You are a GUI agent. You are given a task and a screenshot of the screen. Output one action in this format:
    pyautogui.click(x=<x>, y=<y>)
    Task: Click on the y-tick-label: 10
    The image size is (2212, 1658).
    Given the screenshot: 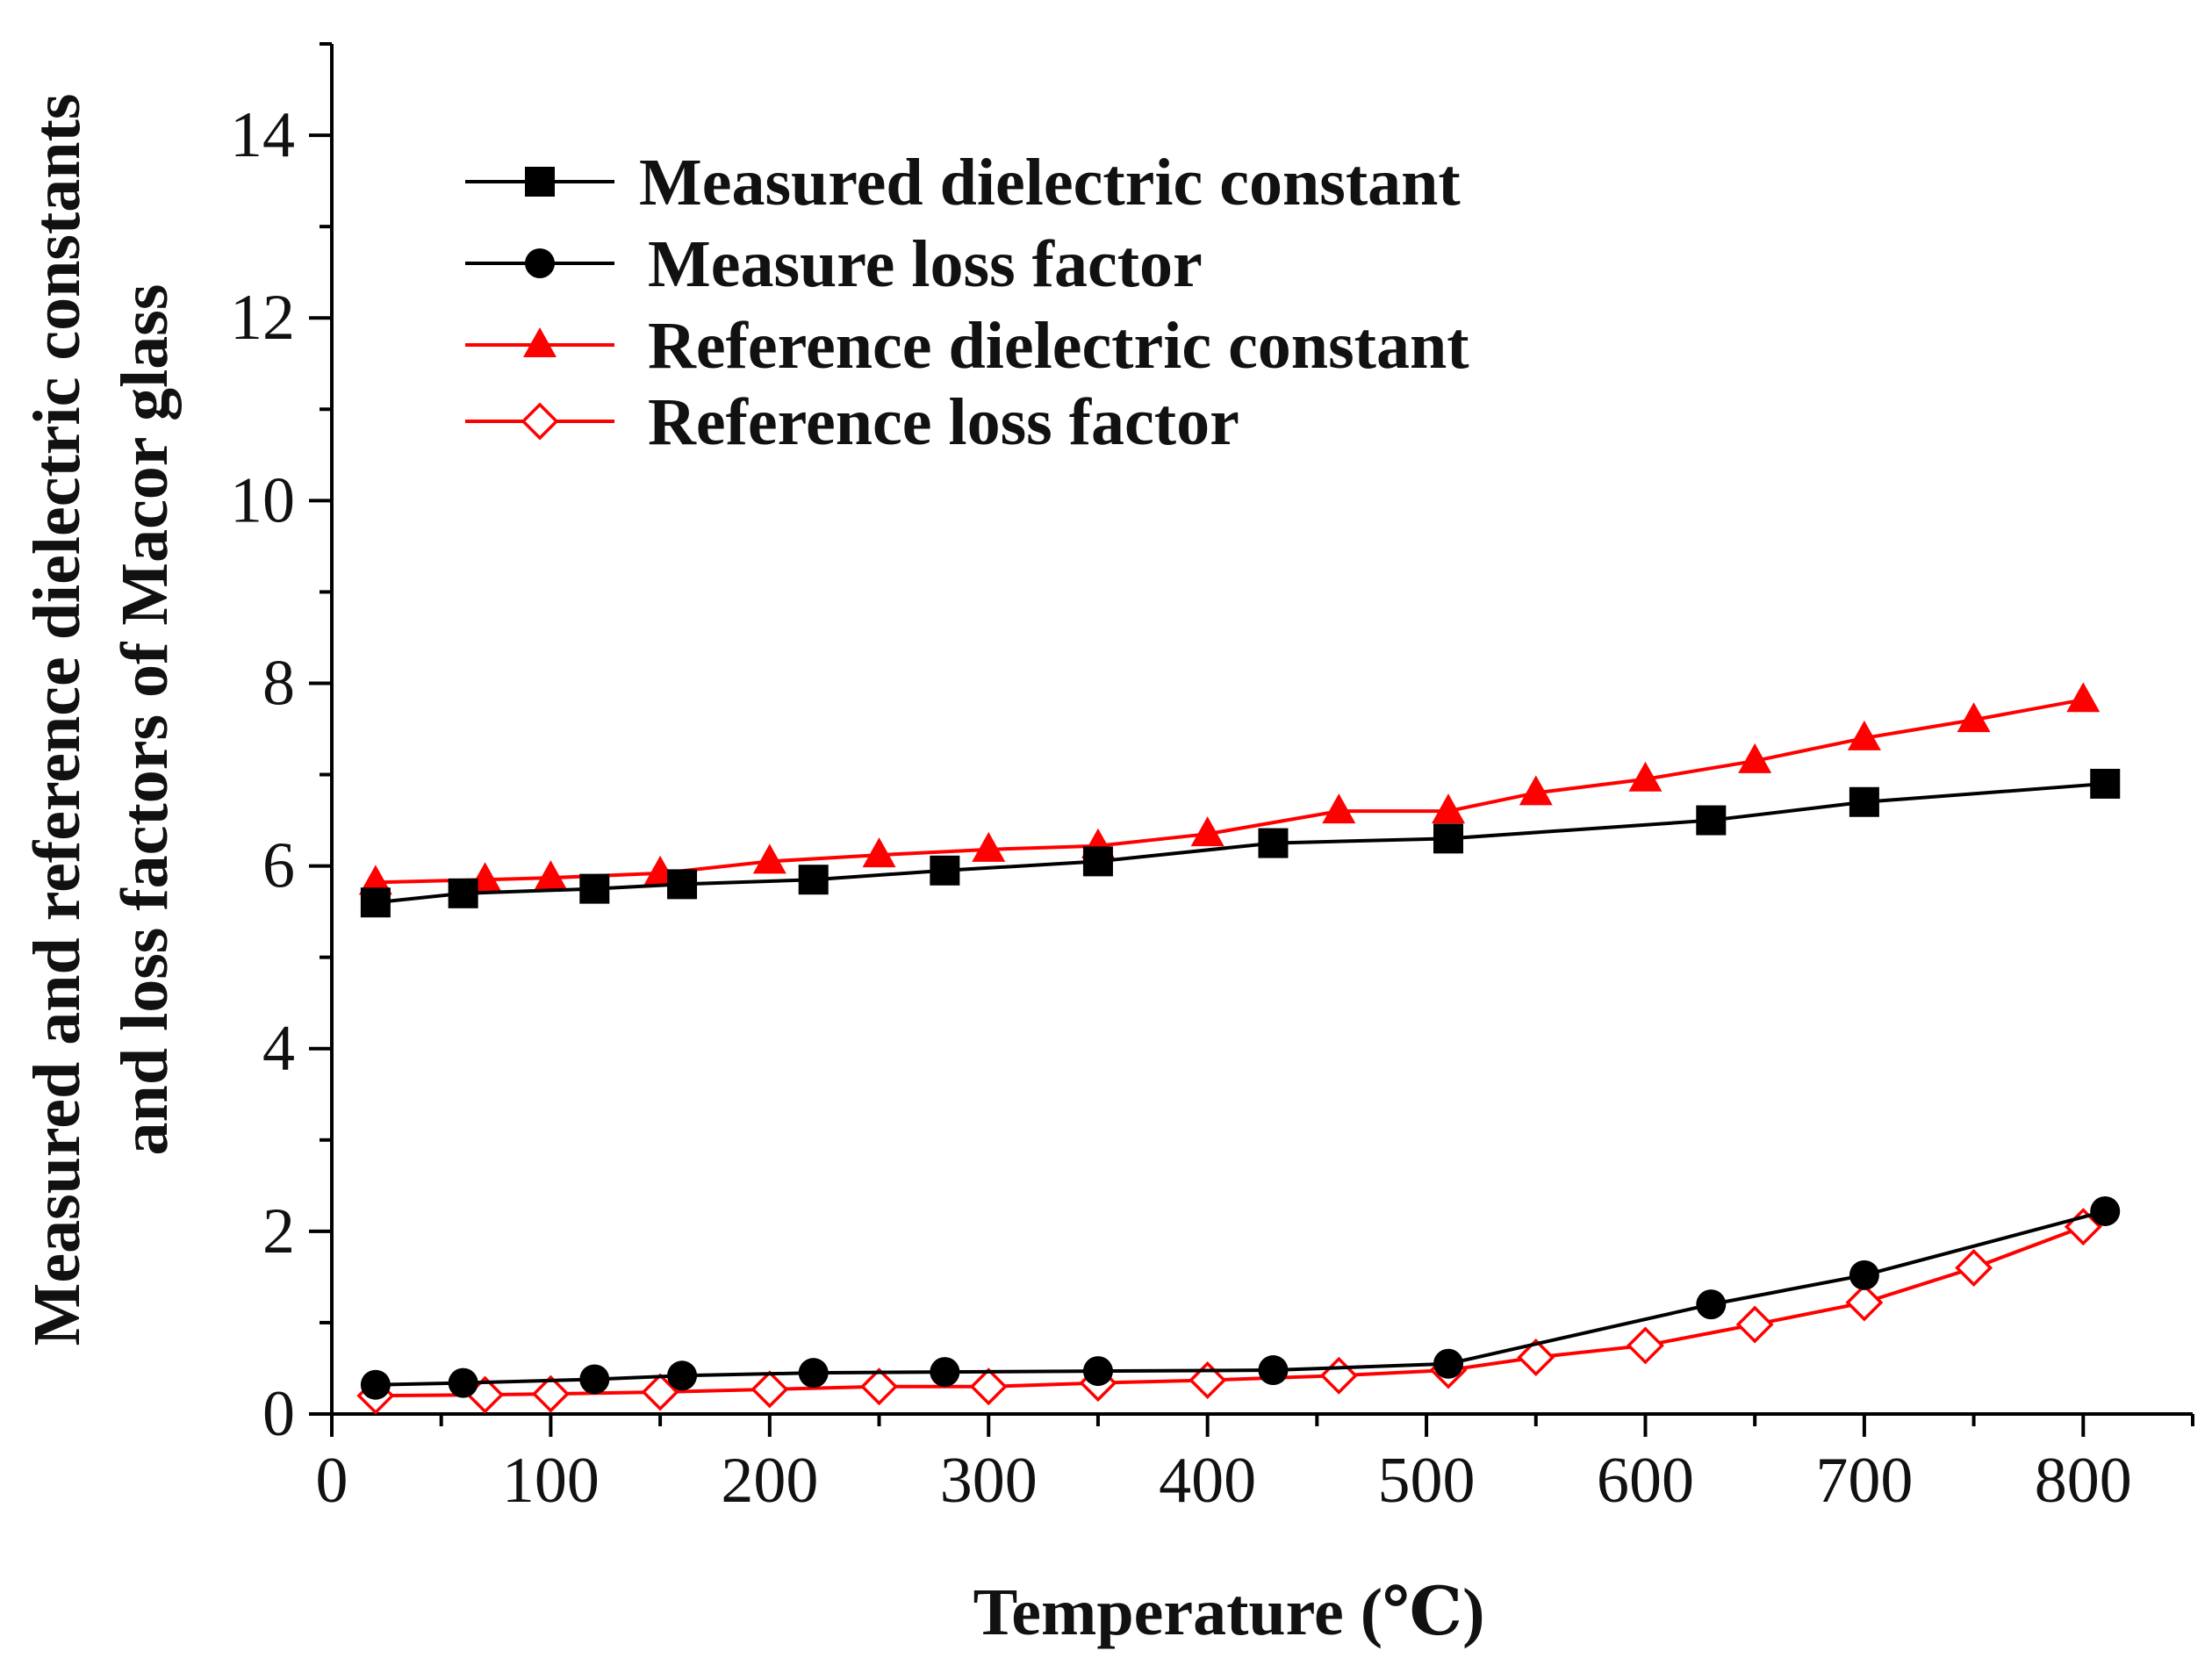 What is the action you would take?
    pyautogui.click(x=262, y=500)
    